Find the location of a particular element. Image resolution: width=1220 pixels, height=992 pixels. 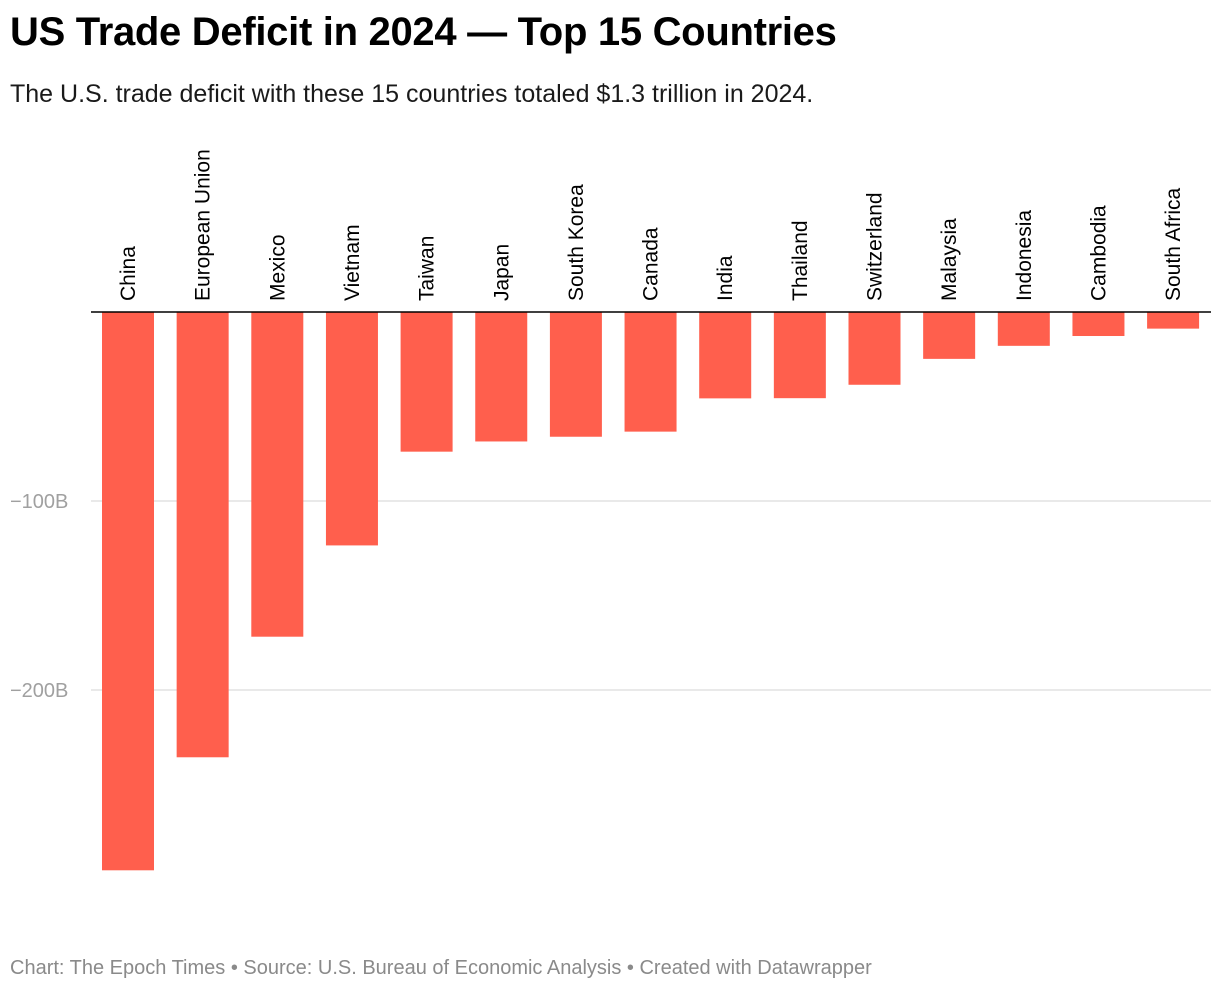

category-label: Japan is located at coordinates (501, 272).